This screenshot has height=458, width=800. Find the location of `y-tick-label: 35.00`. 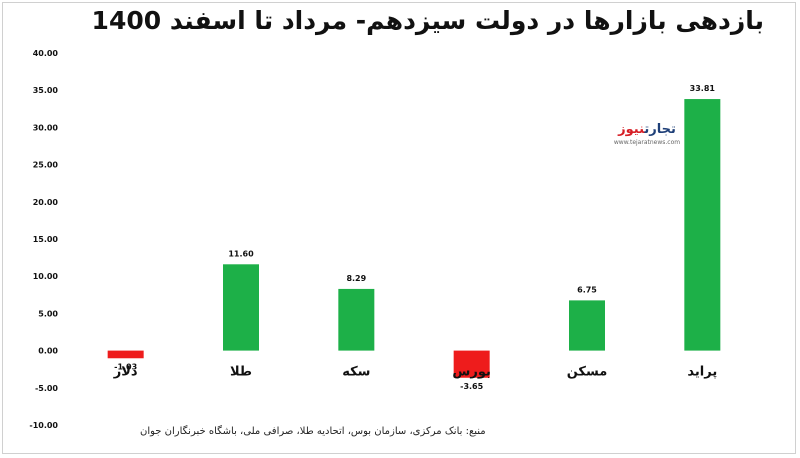

y-tick-label: 35.00 is located at coordinates (46, 90).